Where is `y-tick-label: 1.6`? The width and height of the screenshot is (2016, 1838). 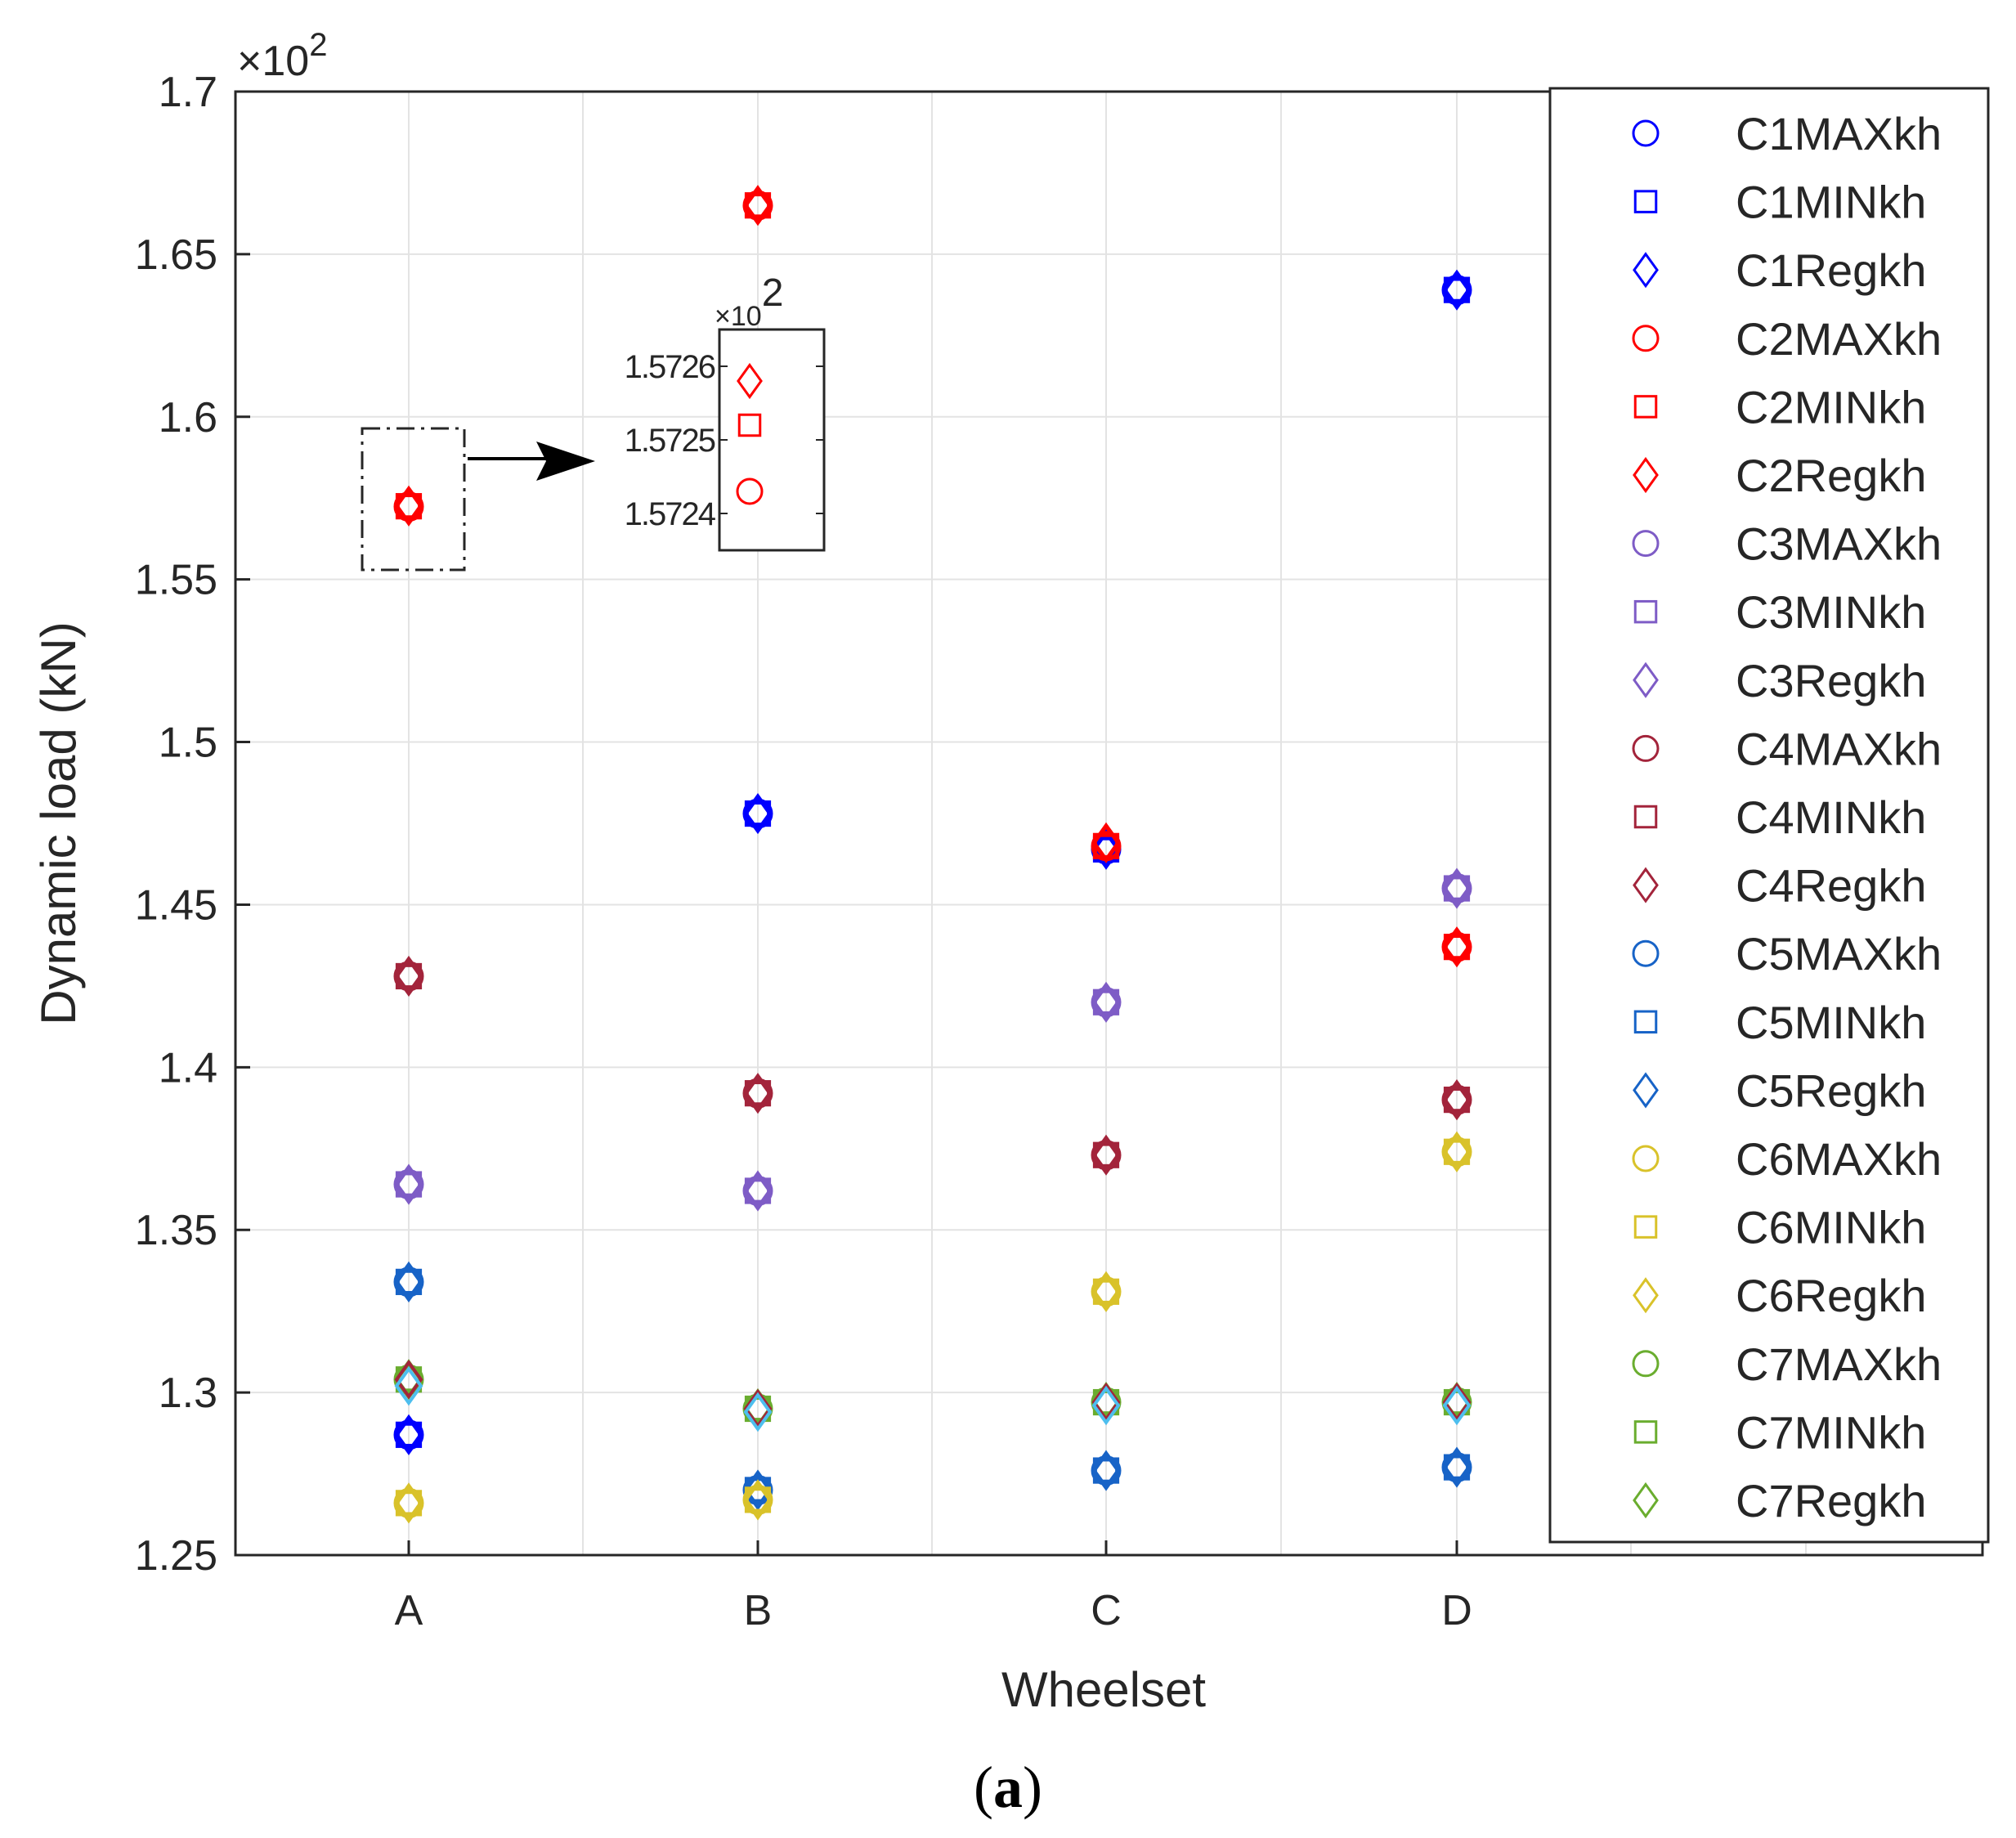 y-tick-label: 1.6 is located at coordinates (188, 418).